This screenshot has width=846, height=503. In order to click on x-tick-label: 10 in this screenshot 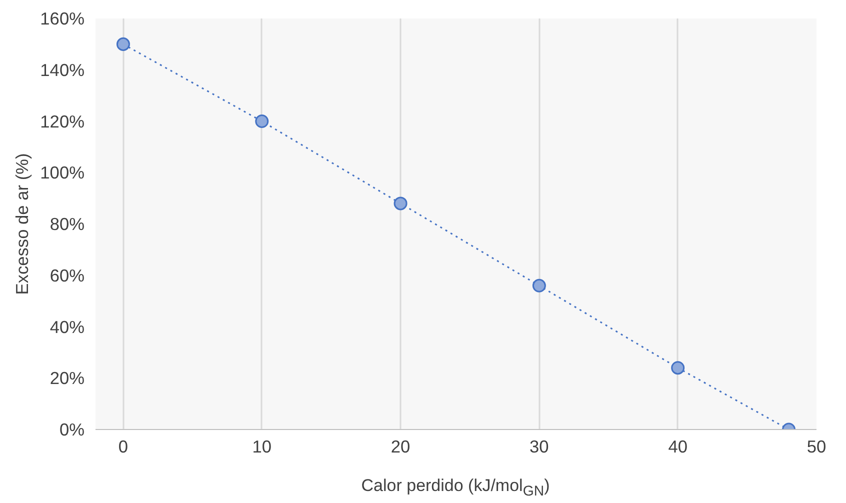, I will do `click(262, 446)`.